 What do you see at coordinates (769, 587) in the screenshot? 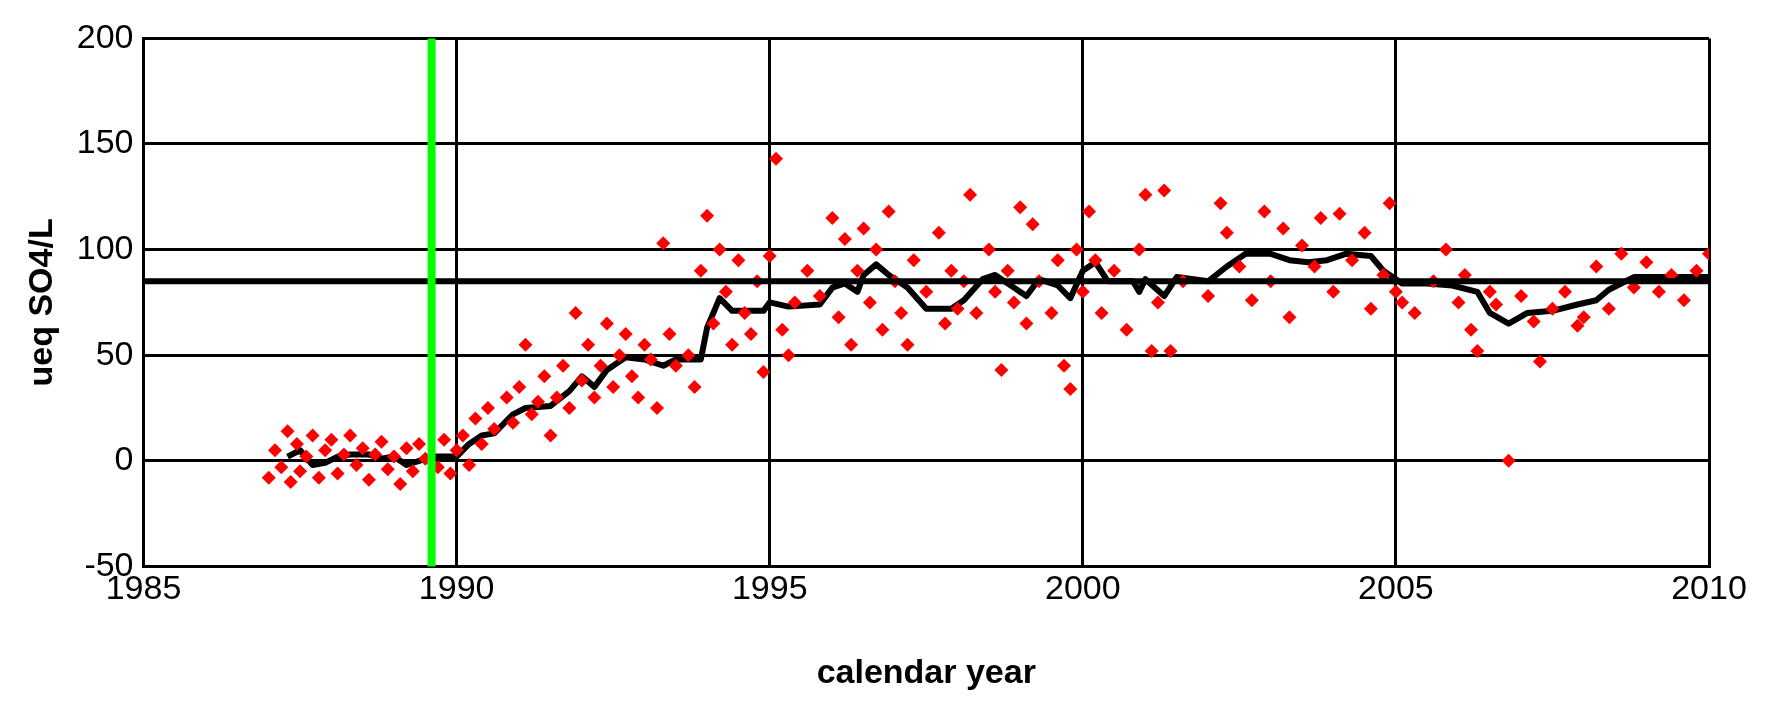
I see `x-tick-label: 1995` at bounding box center [769, 587].